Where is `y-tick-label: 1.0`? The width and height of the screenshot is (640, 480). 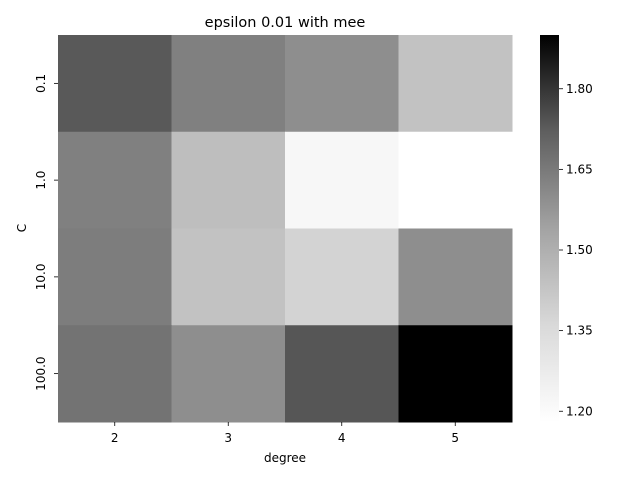
y-tick-label: 1.0 is located at coordinates (41, 180).